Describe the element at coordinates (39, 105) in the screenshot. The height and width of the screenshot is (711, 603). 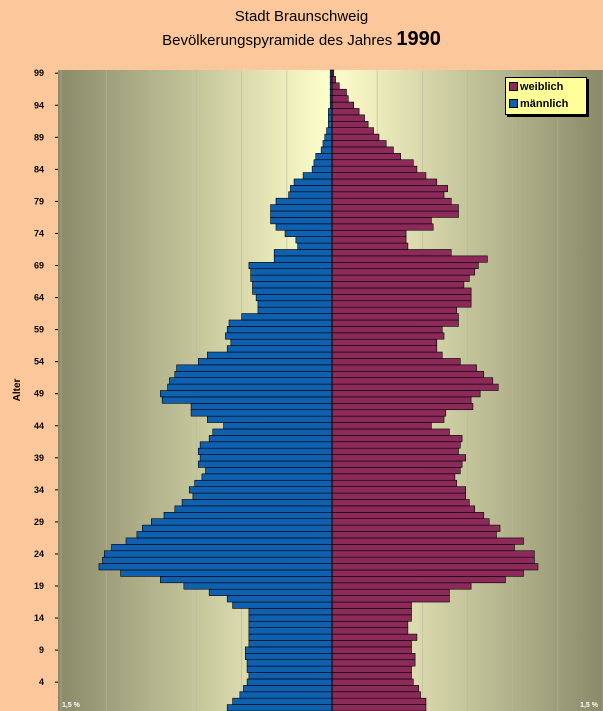
I see `y-tick-label: 94` at that location.